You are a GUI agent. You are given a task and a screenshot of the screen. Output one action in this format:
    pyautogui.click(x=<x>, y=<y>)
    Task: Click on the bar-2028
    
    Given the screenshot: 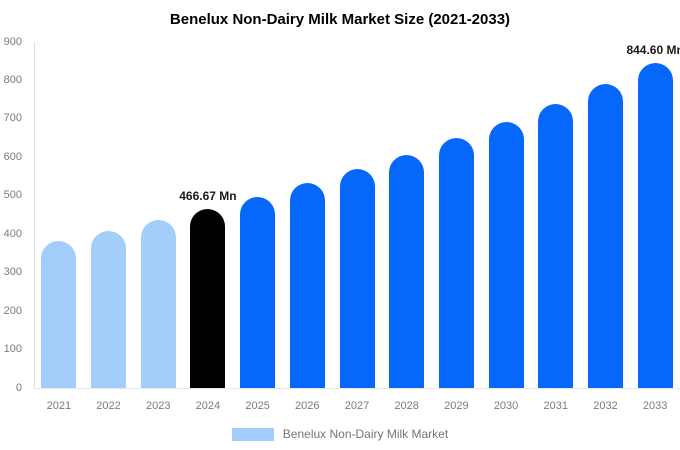 What is the action you would take?
    pyautogui.click(x=407, y=271)
    